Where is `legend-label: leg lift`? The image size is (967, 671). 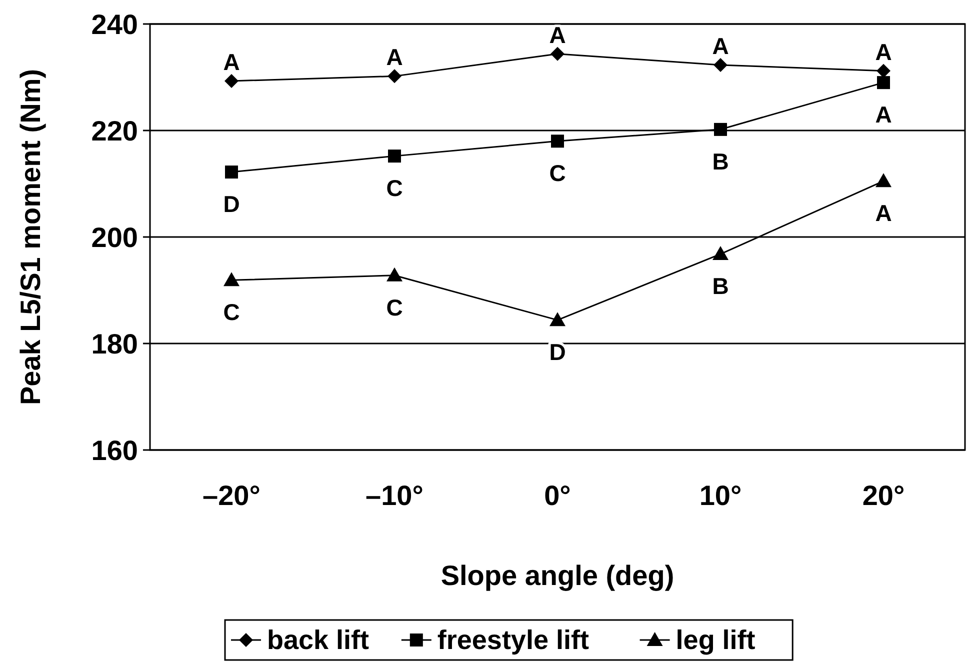
legend-label: leg lift is located at coordinates (716, 640).